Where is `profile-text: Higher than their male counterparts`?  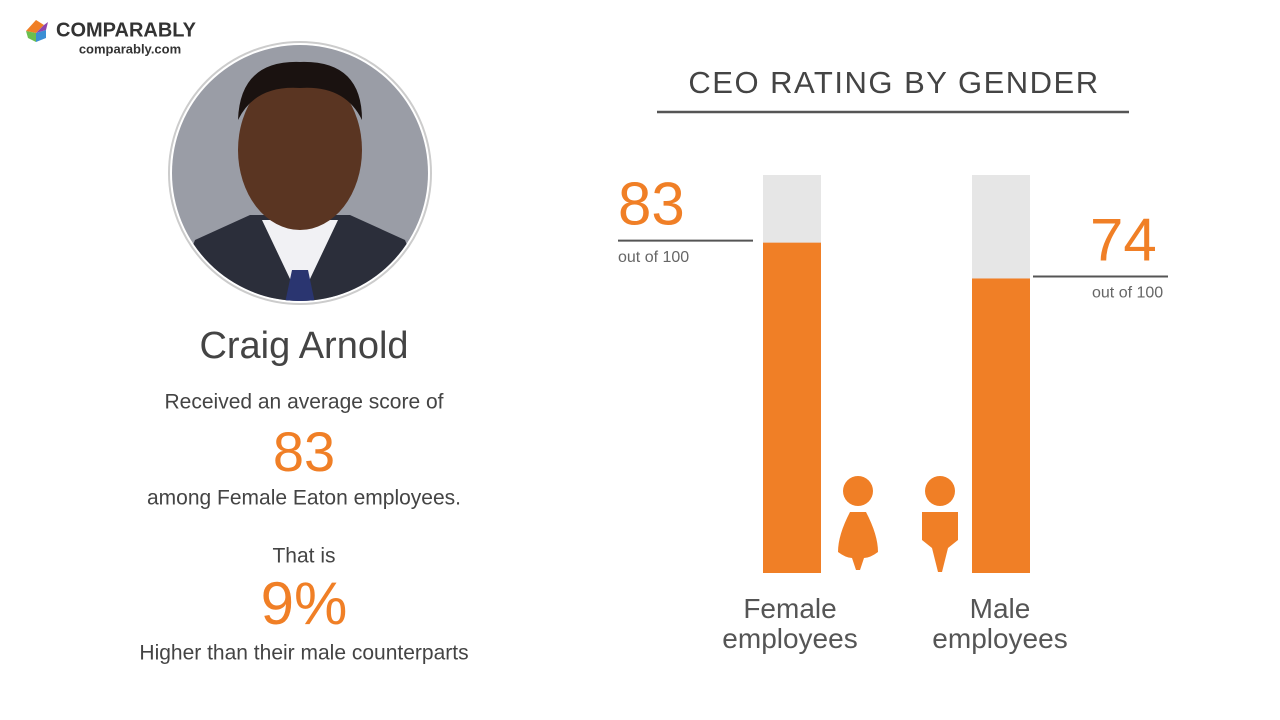 profile-text: Higher than their male counterparts is located at coordinates (303, 653).